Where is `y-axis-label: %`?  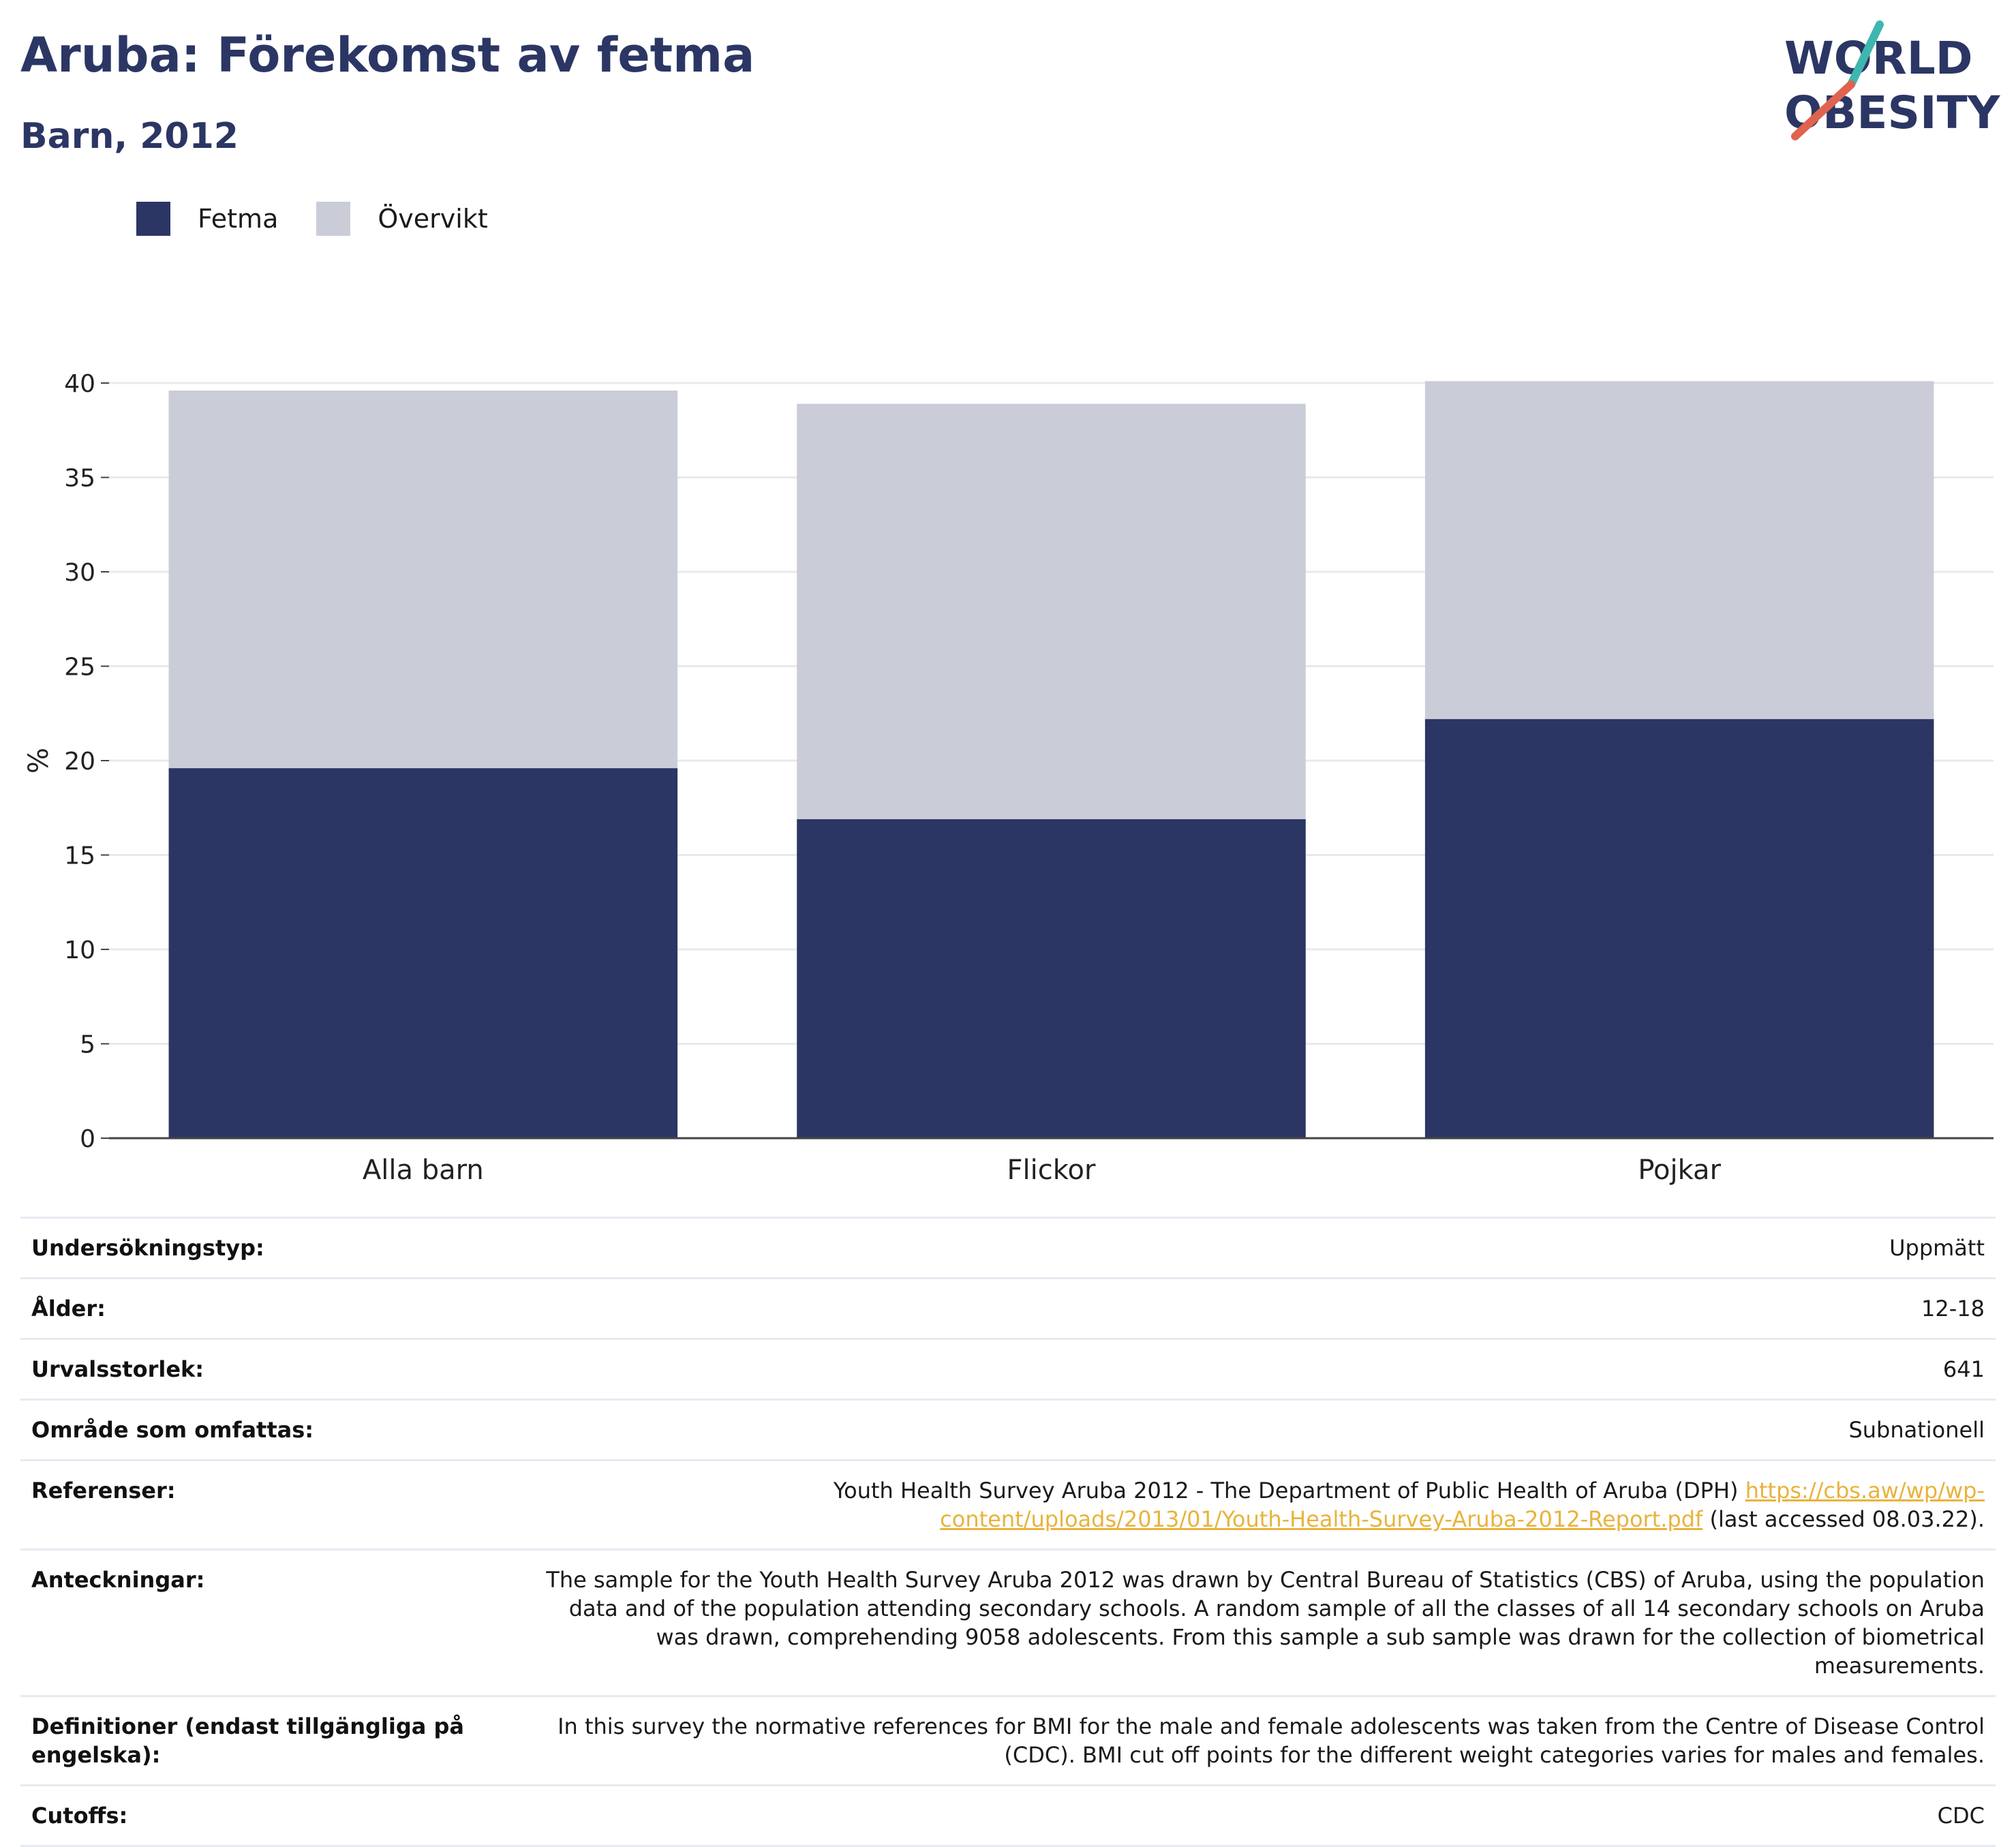 y-axis-label: % is located at coordinates (39, 761).